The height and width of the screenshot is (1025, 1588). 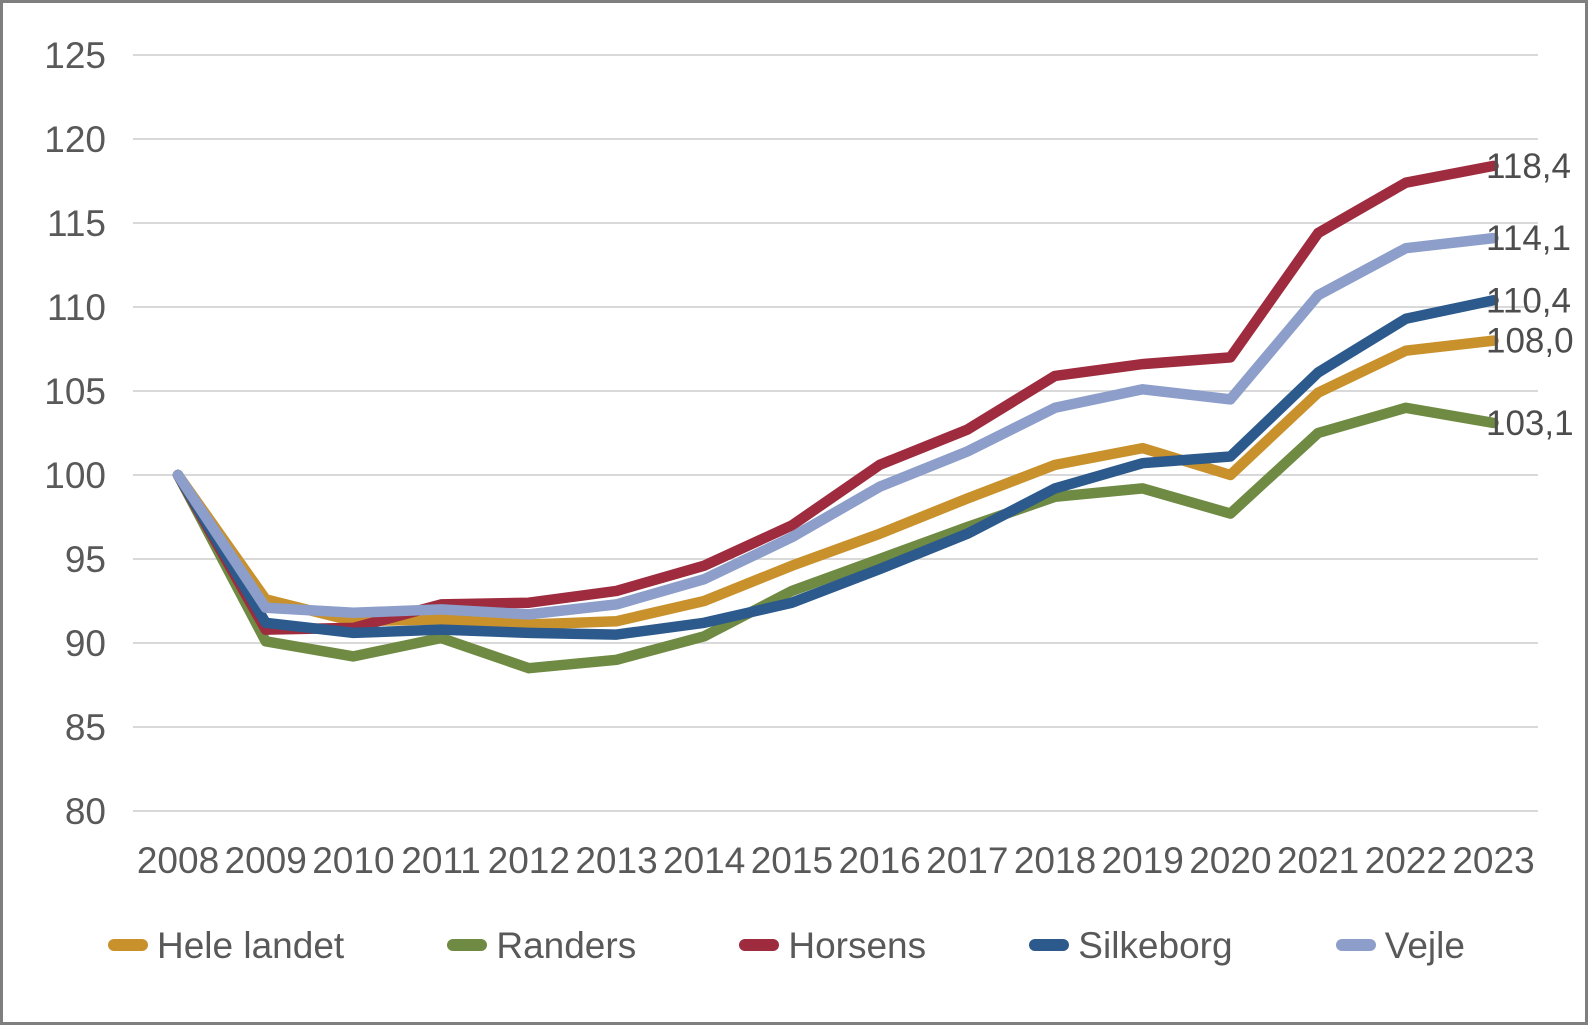 I want to click on legend-swatch-silkeborg, so click(x=1049, y=945).